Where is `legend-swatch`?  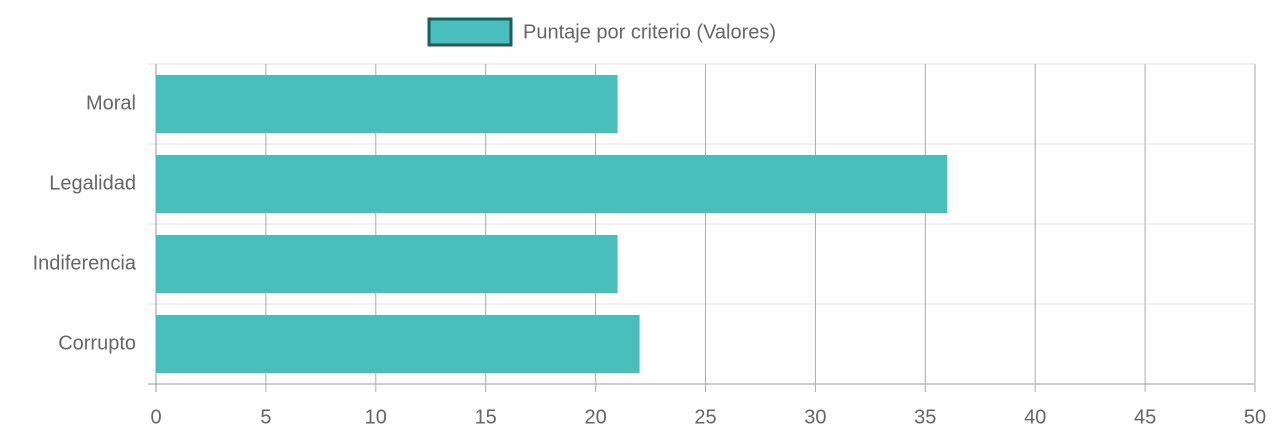
legend-swatch is located at coordinates (470, 32).